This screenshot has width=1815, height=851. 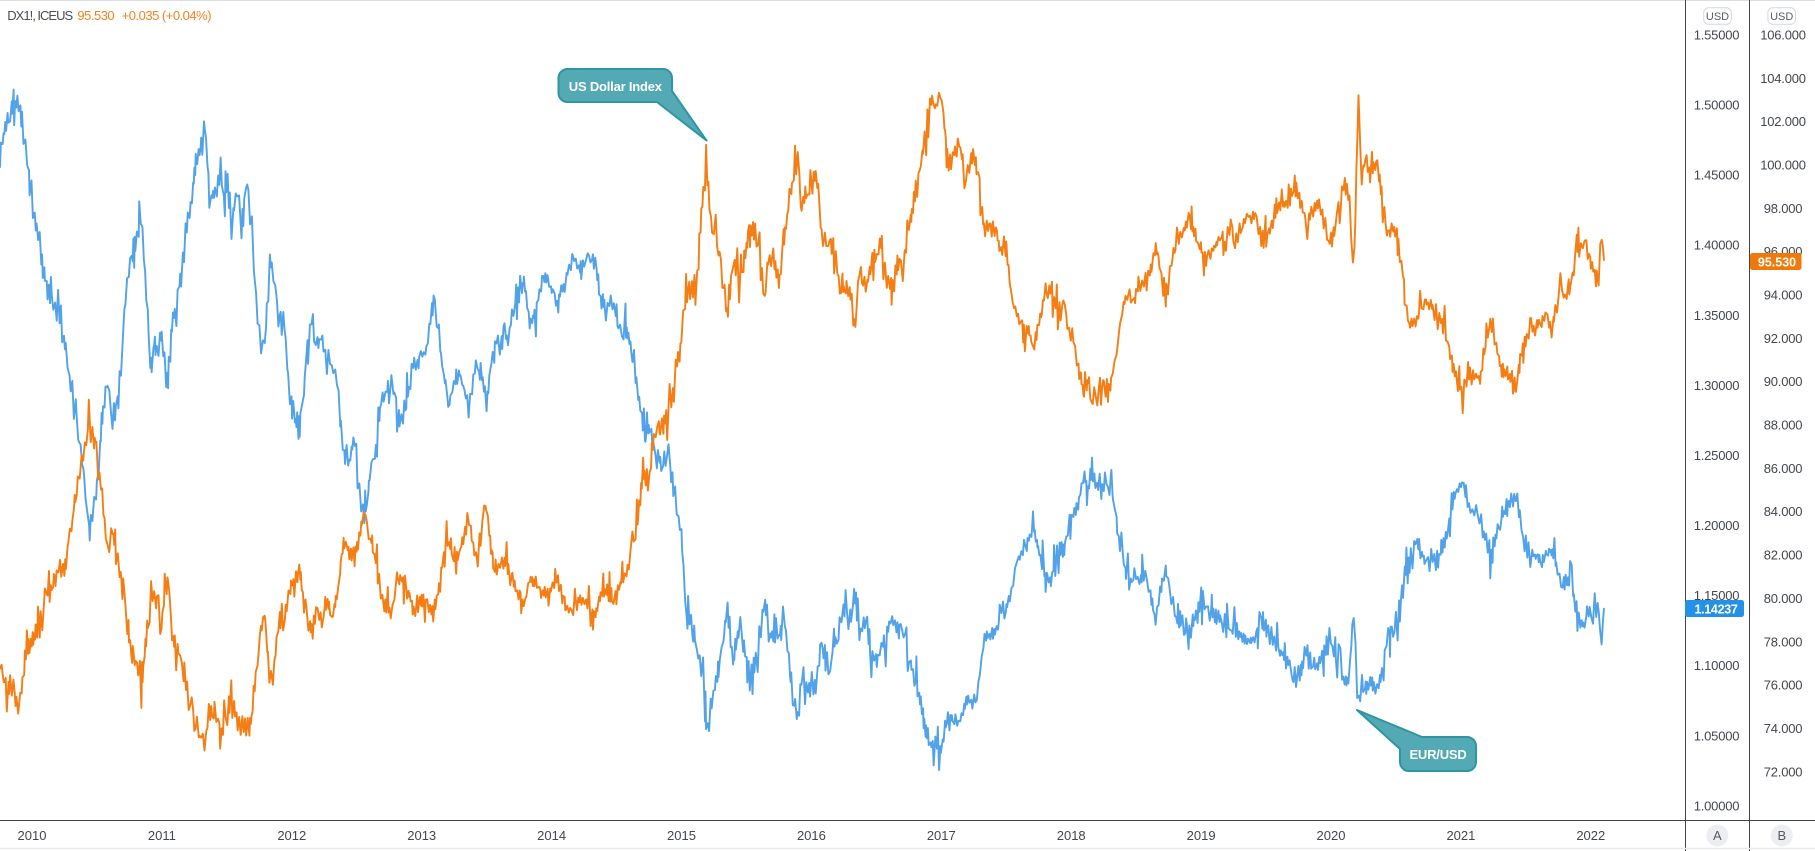 I want to click on svg-text: 80.000, so click(x=1783, y=598).